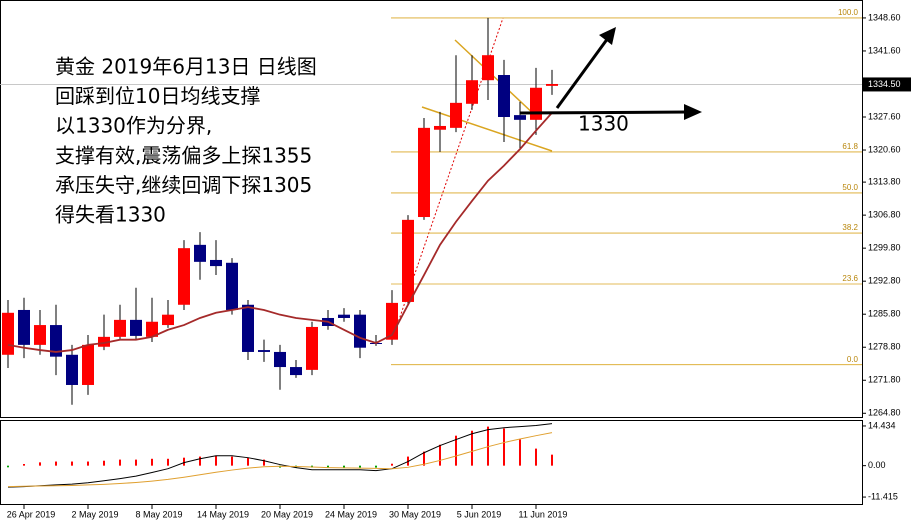 This screenshot has width=911, height=524. What do you see at coordinates (848, 12) in the screenshot?
I see `fib-label: 100.0` at bounding box center [848, 12].